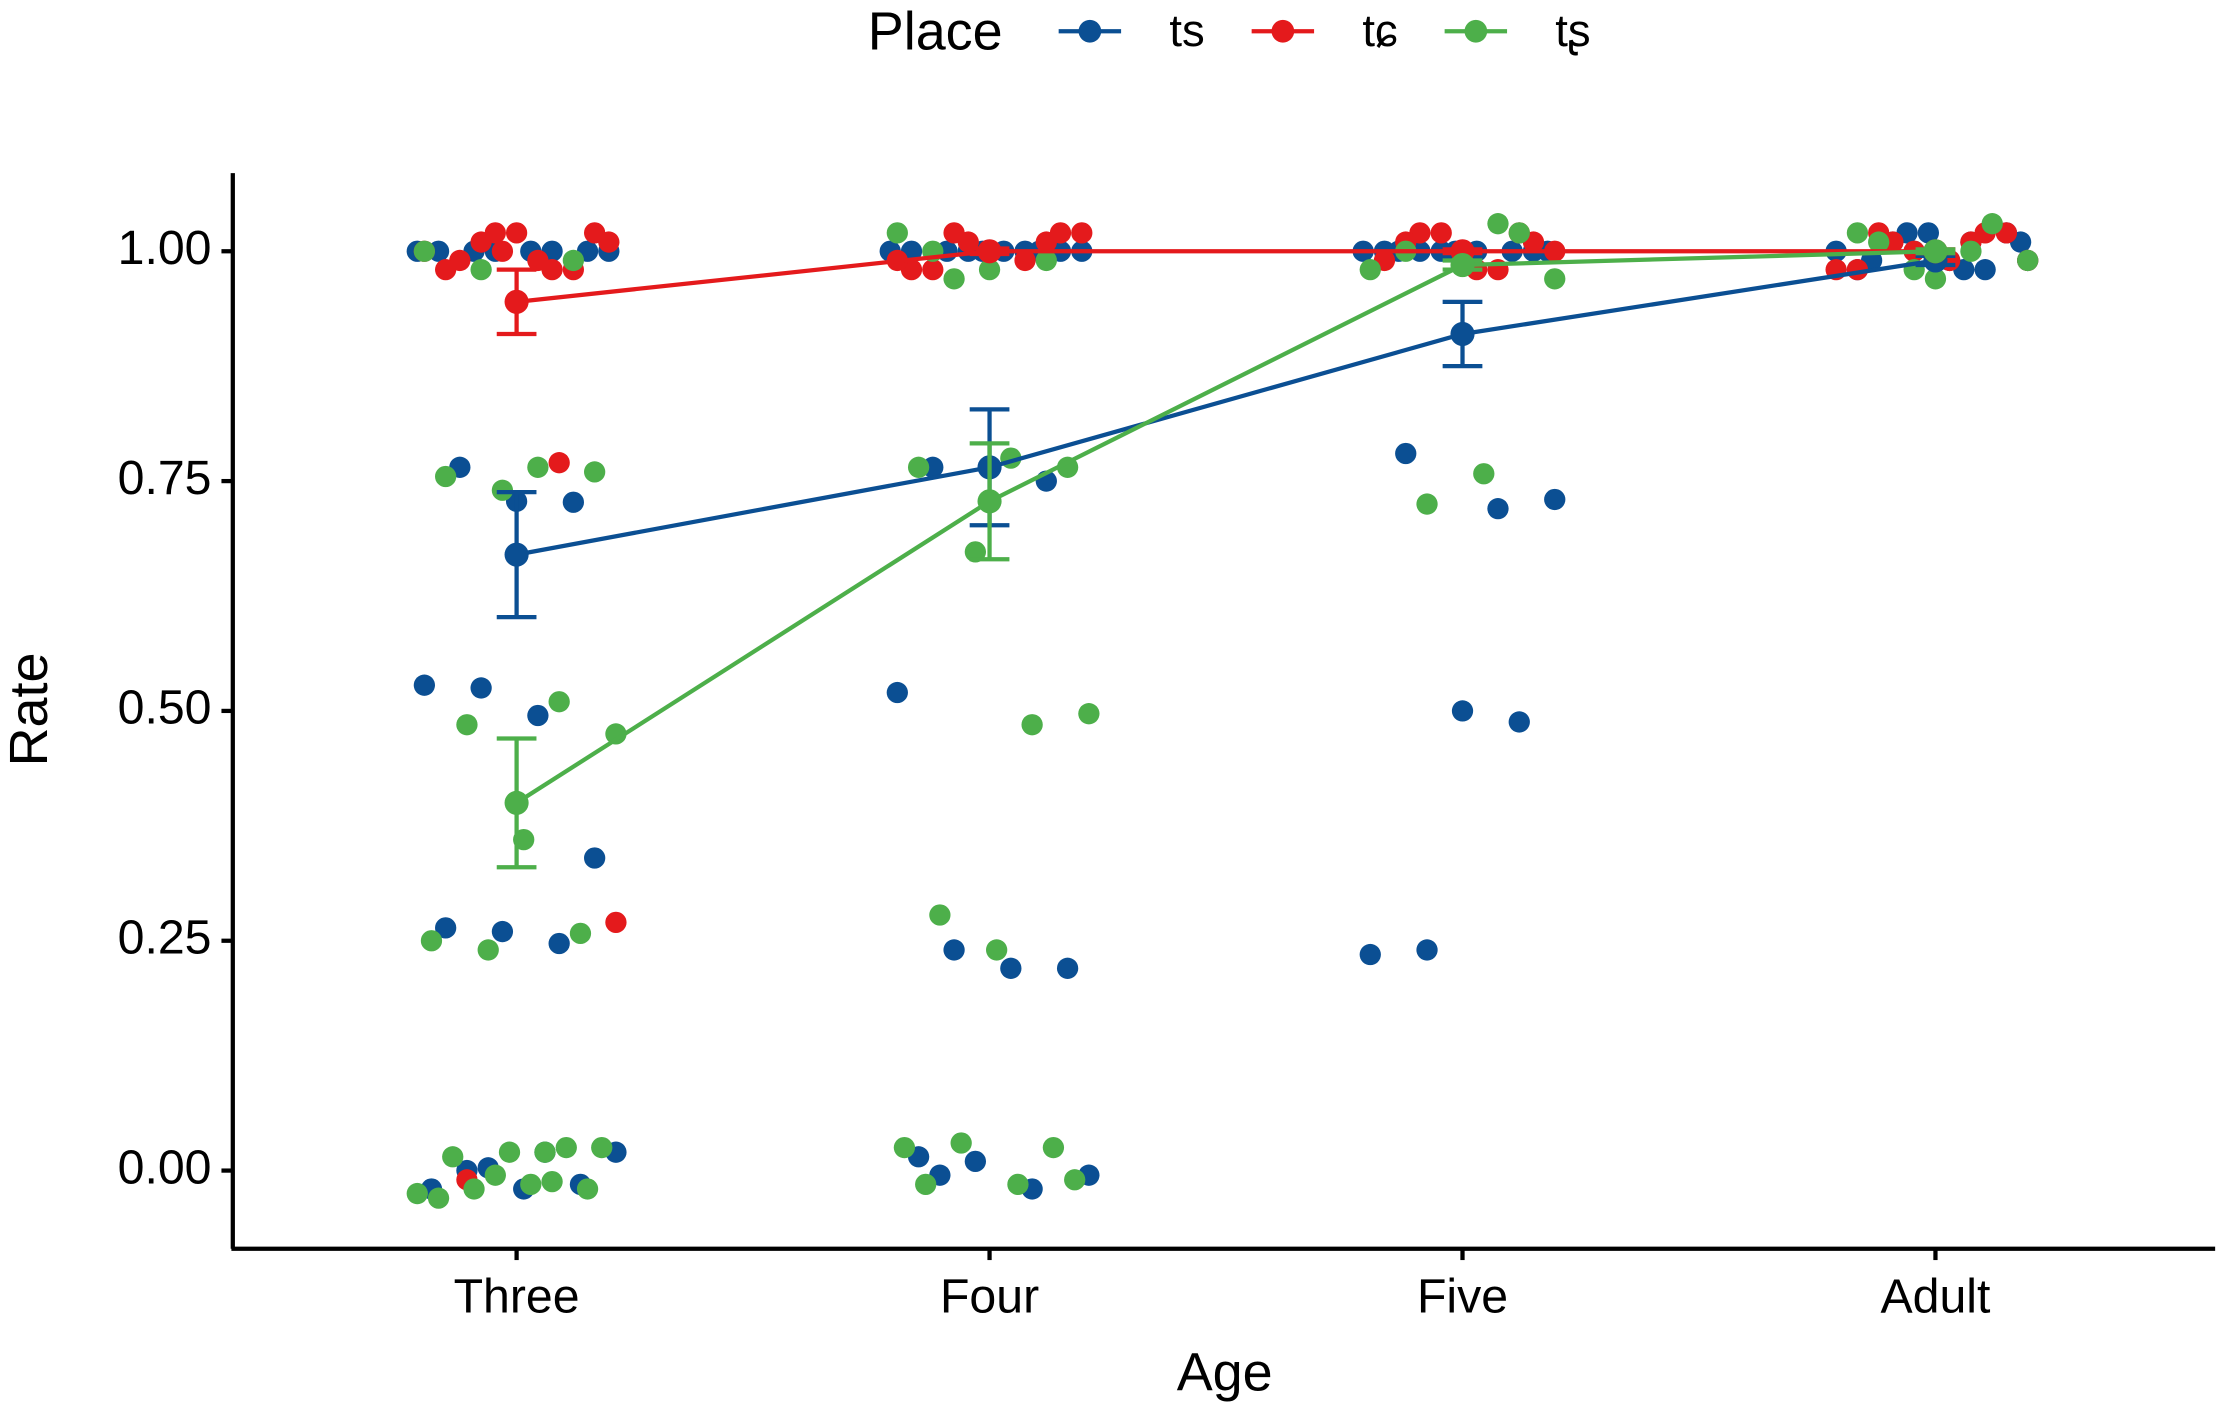 This screenshot has height=1419, width=2228. I want to click on legend-title: Place, so click(935, 32).